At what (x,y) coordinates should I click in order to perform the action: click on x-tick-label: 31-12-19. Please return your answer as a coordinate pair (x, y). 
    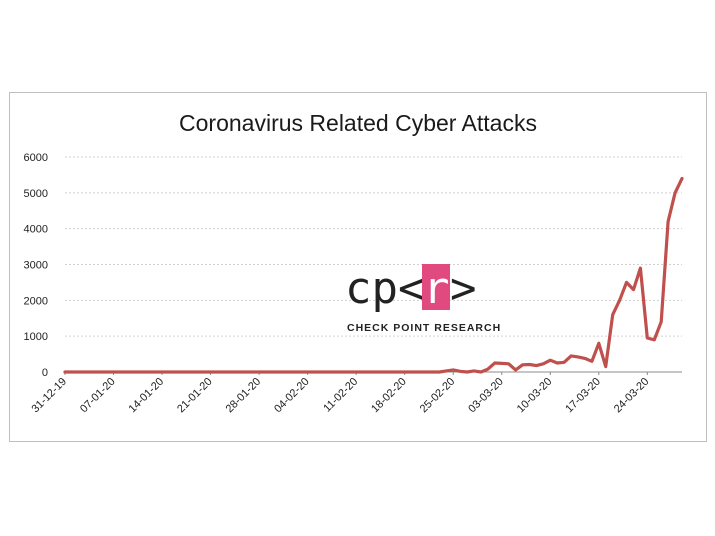
    Looking at the image, I should click on (49, 396).